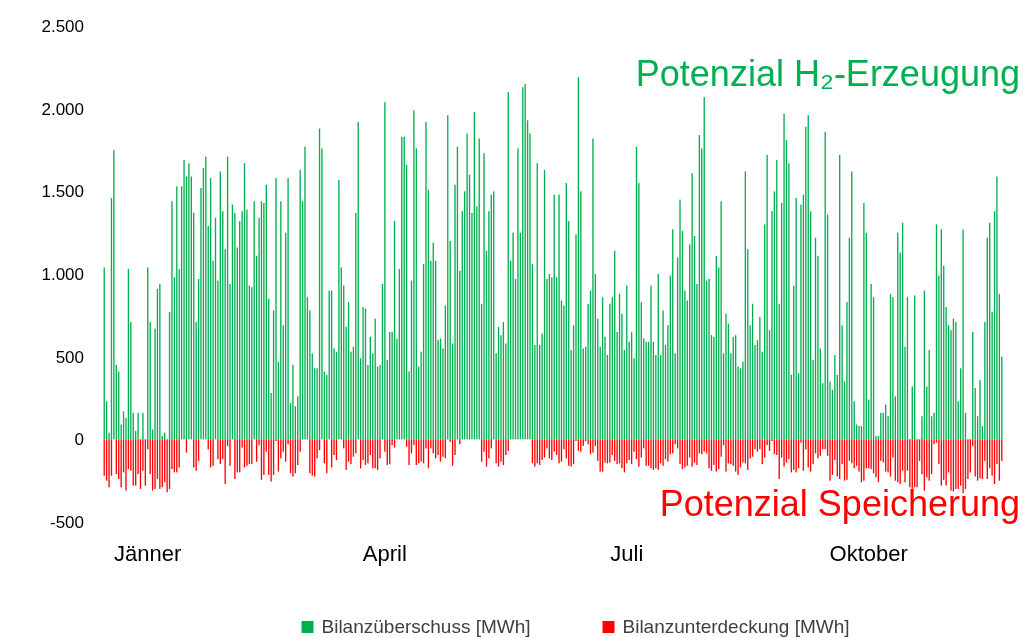  What do you see at coordinates (79, 440) in the screenshot?
I see `y-tick-label: 0` at bounding box center [79, 440].